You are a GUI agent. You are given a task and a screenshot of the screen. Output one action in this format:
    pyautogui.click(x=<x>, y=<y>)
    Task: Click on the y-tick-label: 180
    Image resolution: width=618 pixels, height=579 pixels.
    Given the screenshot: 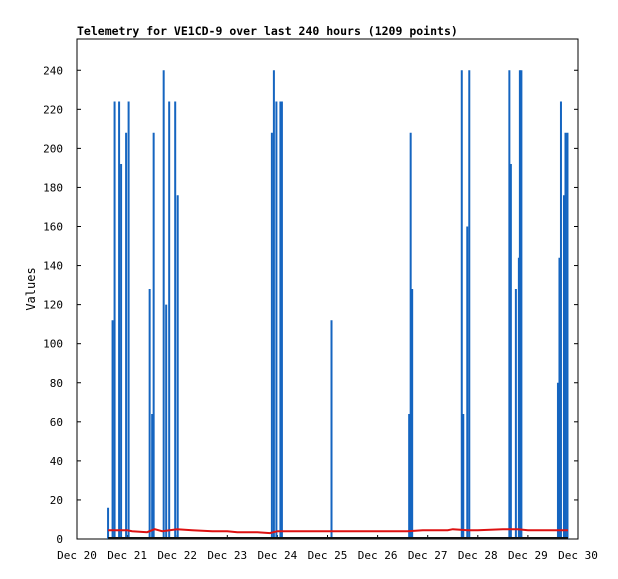 What is the action you would take?
    pyautogui.click(x=53, y=187)
    